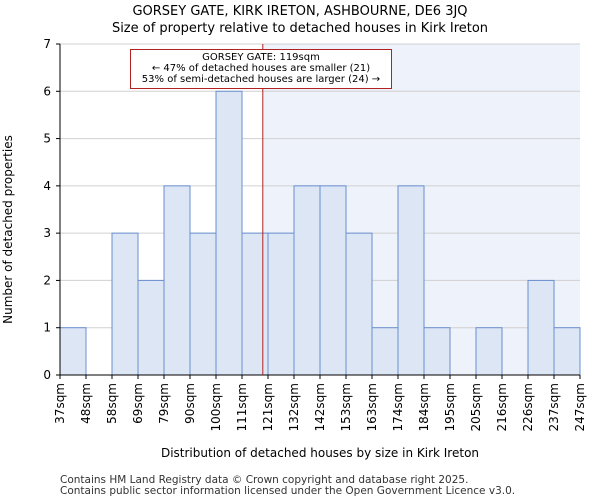  Describe the element at coordinates (372, 407) in the screenshot. I see `x-tick-label-163sqm: 163sqm` at that location.